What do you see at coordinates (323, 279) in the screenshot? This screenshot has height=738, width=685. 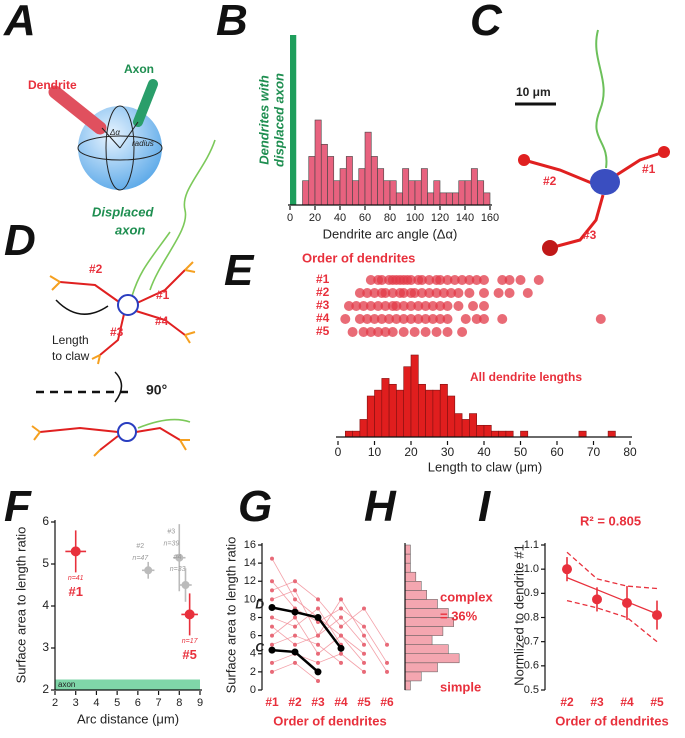 I see `row-label: #1` at bounding box center [323, 279].